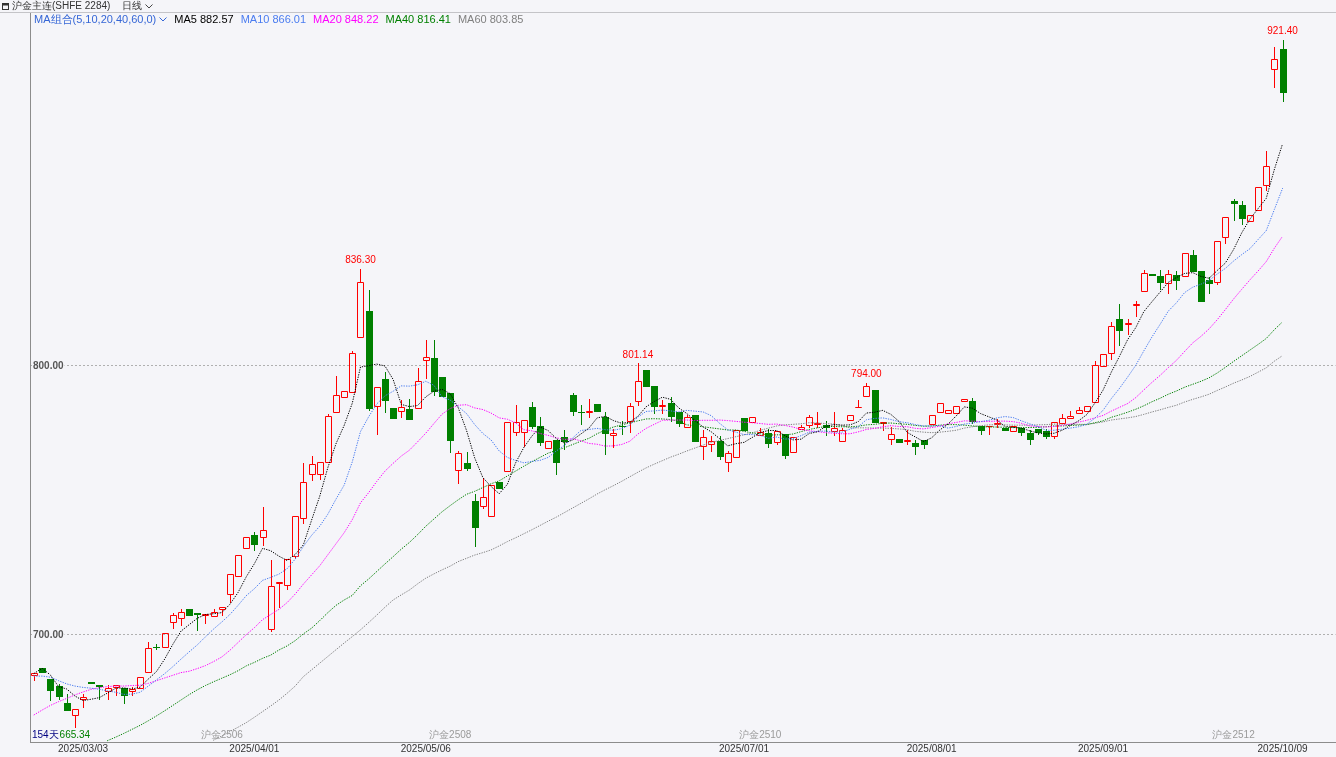 The height and width of the screenshot is (757, 1336). Describe the element at coordinates (95, 19) in the screenshot. I see `legend-title: MA组合(5,10,20,40,60,0)` at that location.